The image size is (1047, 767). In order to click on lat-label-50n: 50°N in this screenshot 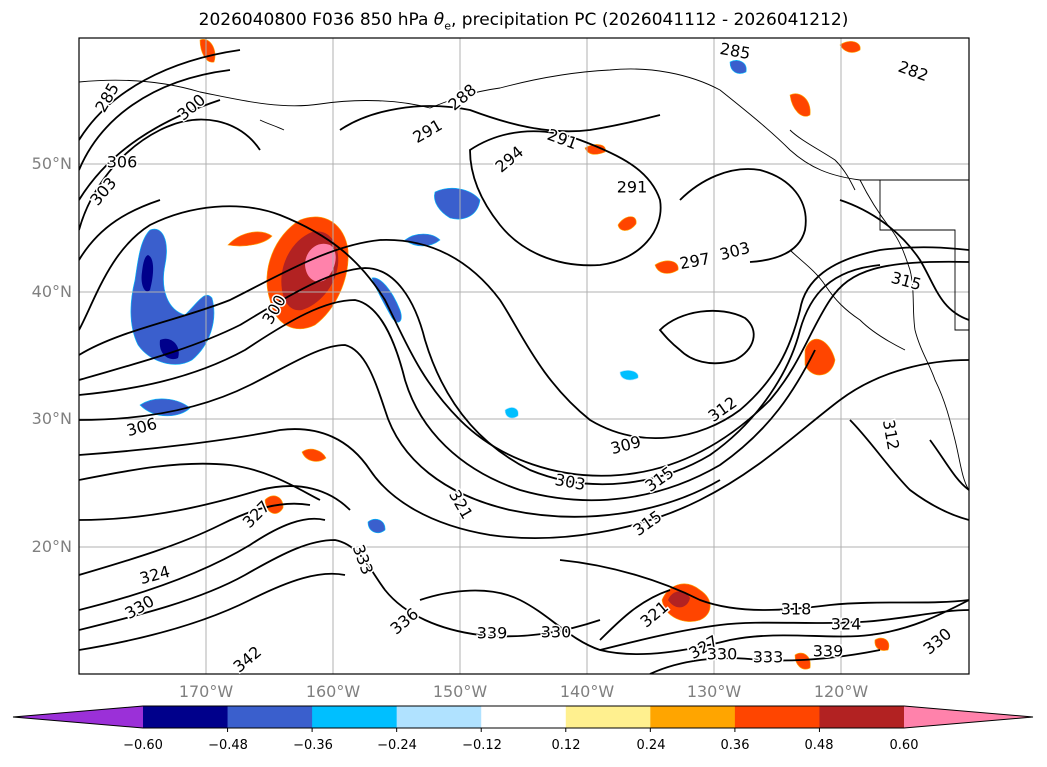, I will do `click(51, 163)`.